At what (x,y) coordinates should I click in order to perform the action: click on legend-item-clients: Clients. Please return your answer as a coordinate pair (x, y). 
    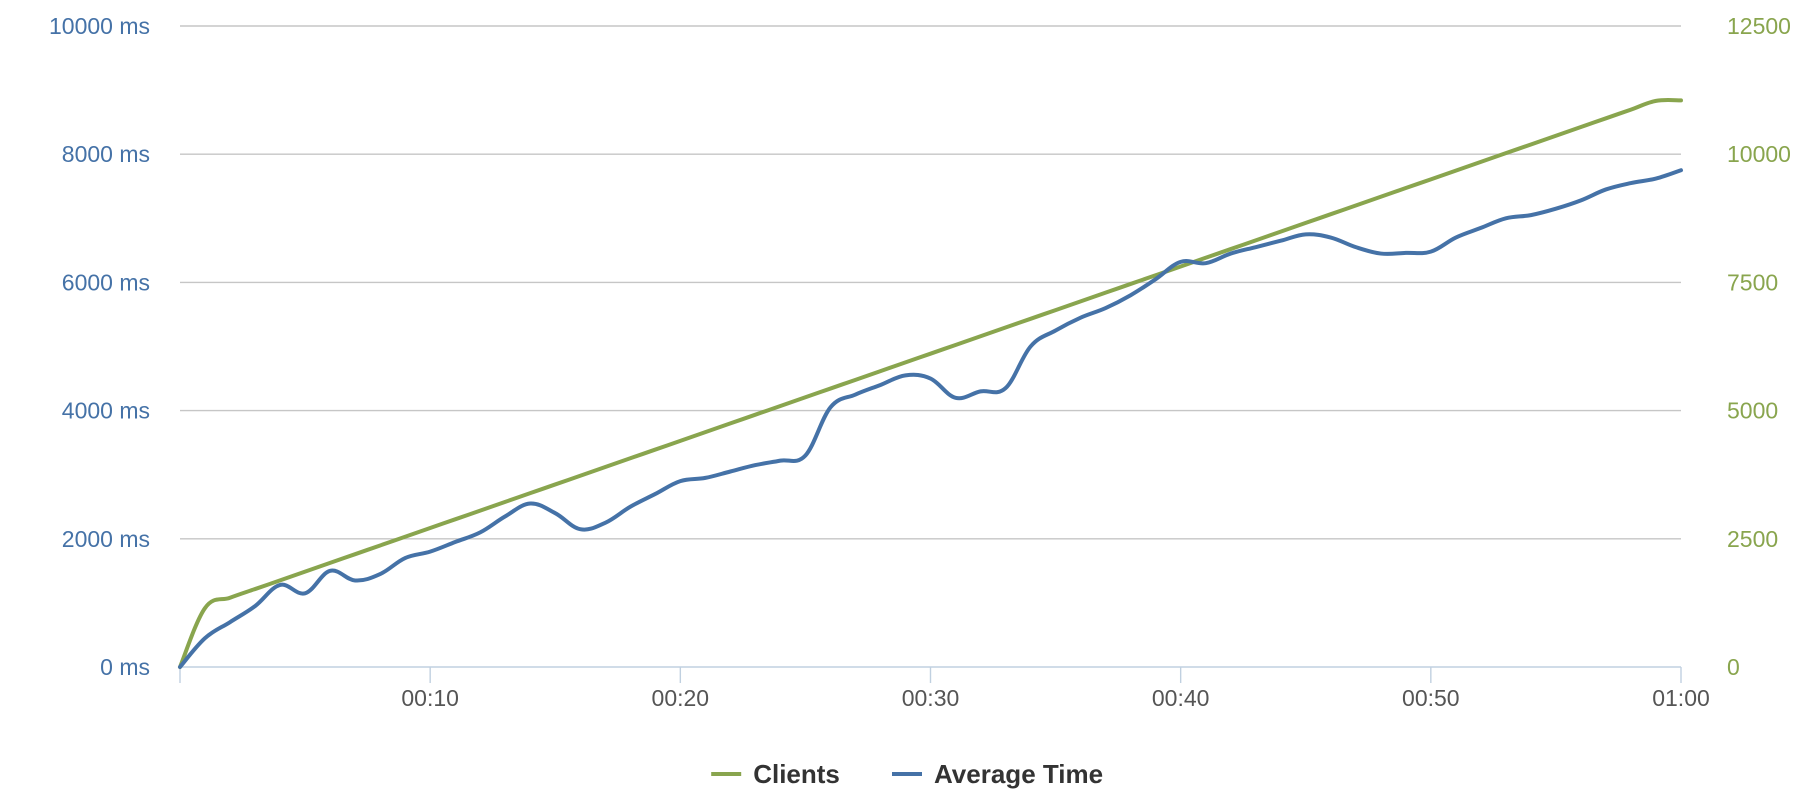
    Looking at the image, I should click on (775, 774).